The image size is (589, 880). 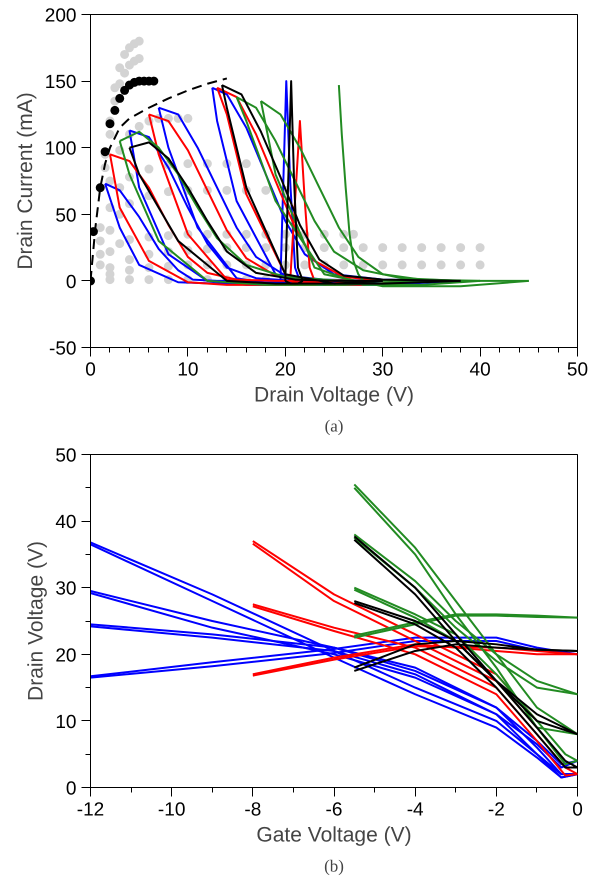 What do you see at coordinates (480, 370) in the screenshot?
I see `x-tick-label: 40` at bounding box center [480, 370].